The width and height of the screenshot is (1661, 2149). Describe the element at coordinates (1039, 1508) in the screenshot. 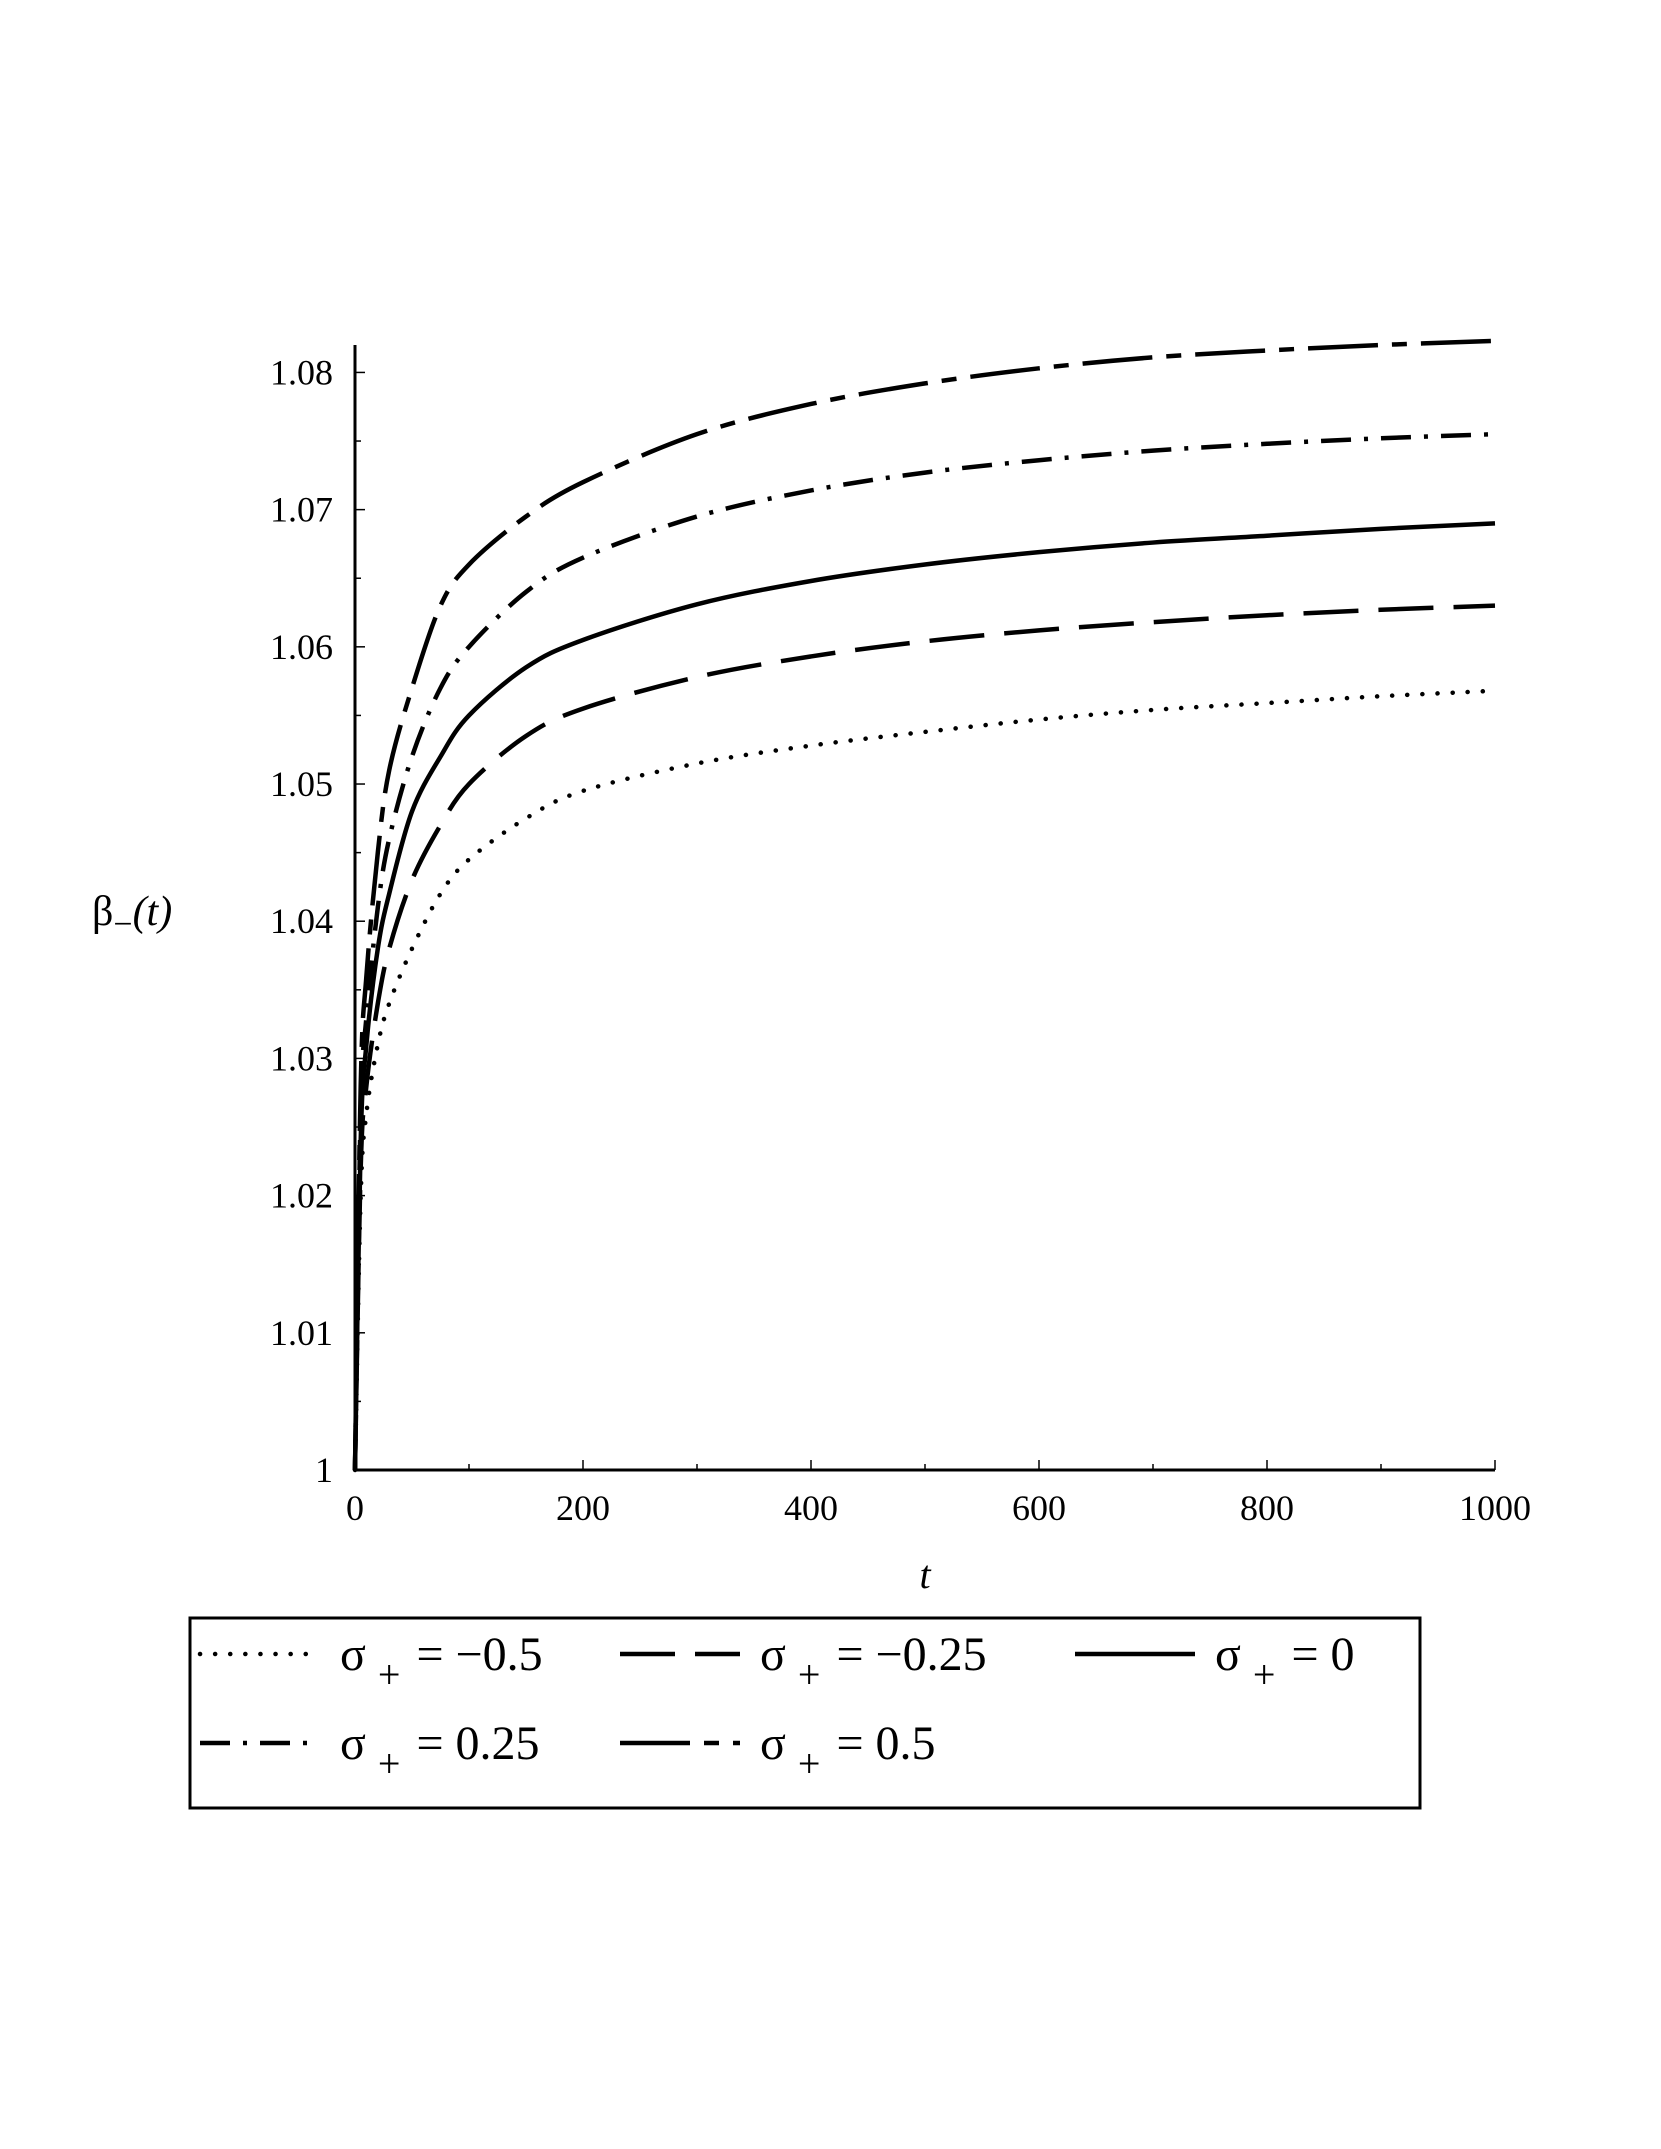

I see `x-tick-label: 600` at that location.